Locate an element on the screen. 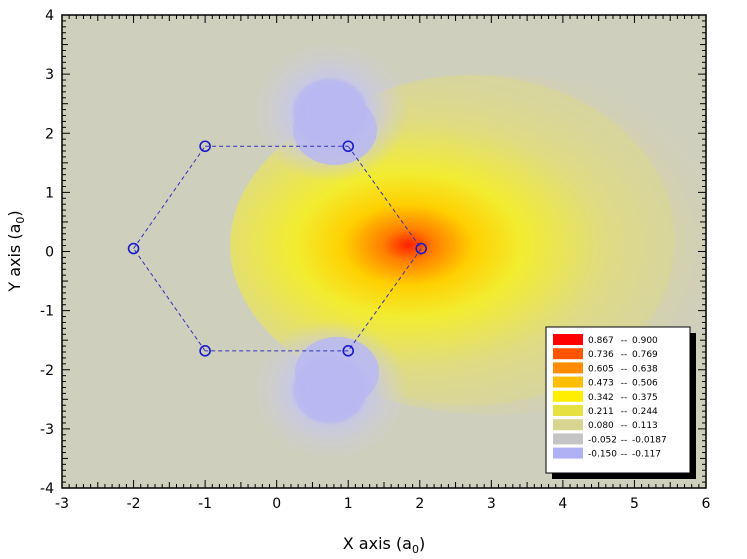 The width and height of the screenshot is (747, 559). x-tick-label: 1 is located at coordinates (348, 504).